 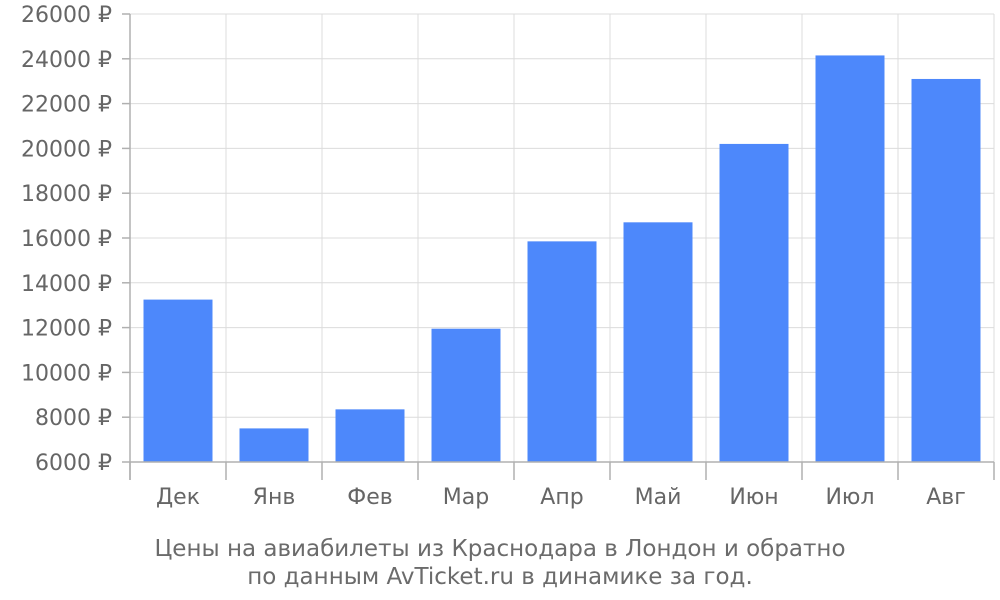 I want to click on x-tick-label: Апр, so click(x=561, y=497).